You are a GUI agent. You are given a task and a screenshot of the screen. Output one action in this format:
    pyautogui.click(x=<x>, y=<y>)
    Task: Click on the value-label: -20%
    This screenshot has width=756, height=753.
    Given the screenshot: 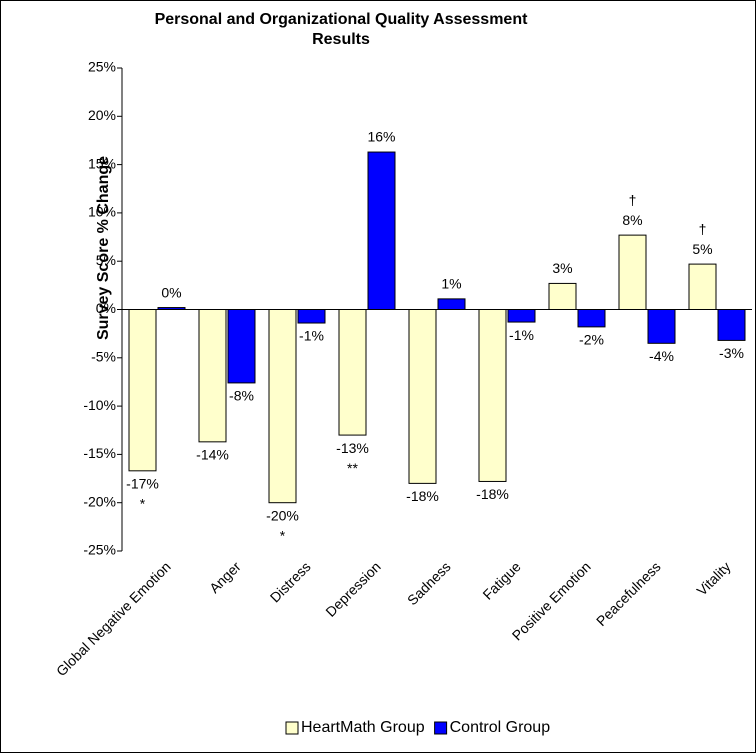 What is the action you would take?
    pyautogui.click(x=282, y=515)
    